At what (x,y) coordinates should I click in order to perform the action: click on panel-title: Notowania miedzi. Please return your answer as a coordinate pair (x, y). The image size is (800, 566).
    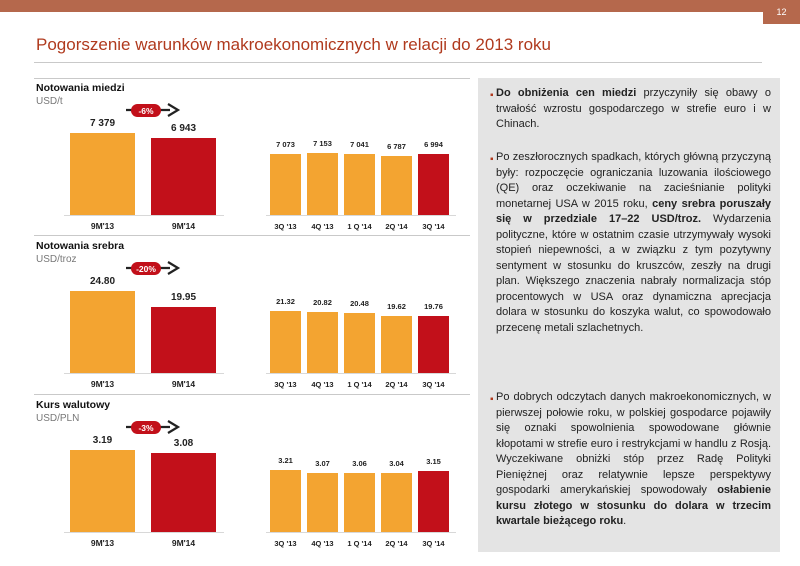
    Looking at the image, I should click on (80, 88).